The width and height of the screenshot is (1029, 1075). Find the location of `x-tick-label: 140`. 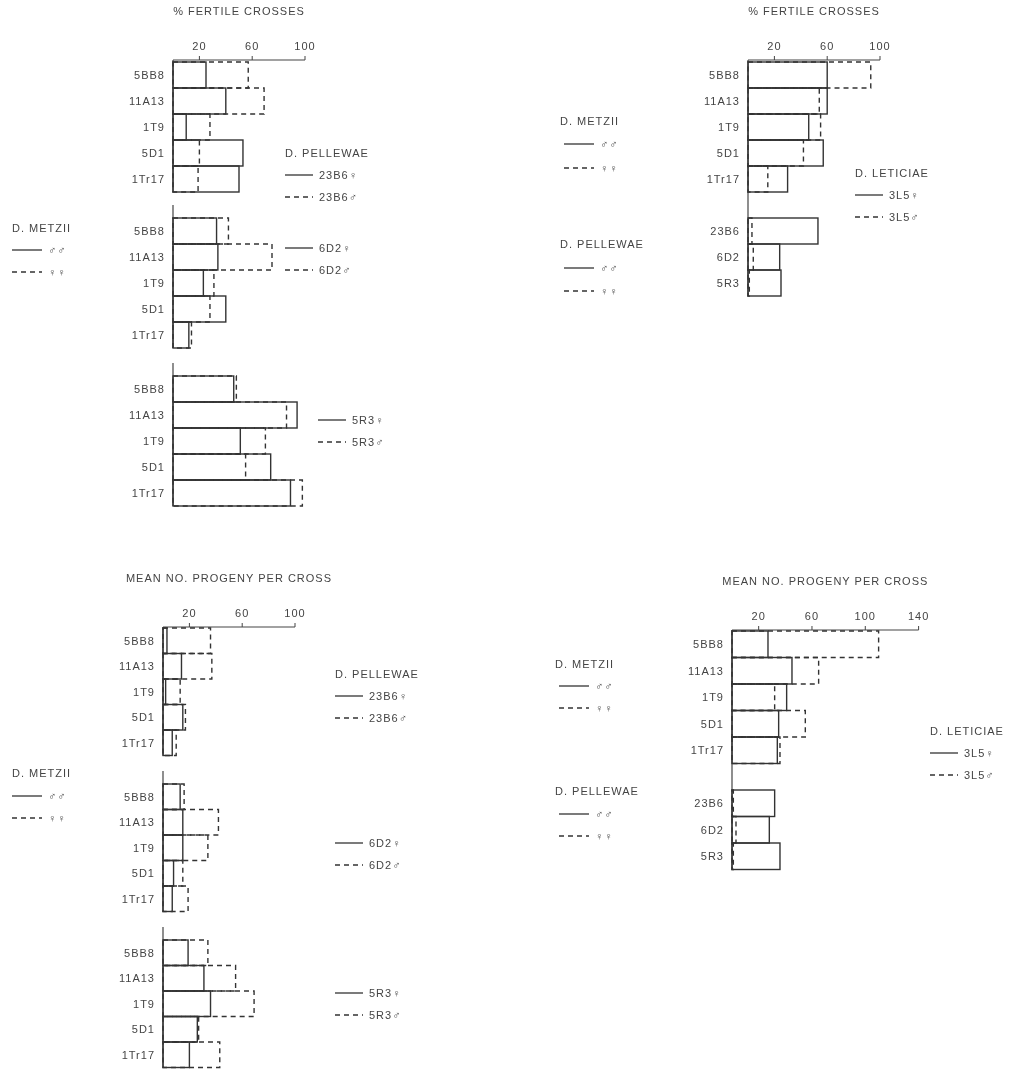

x-tick-label: 140 is located at coordinates (918, 616).